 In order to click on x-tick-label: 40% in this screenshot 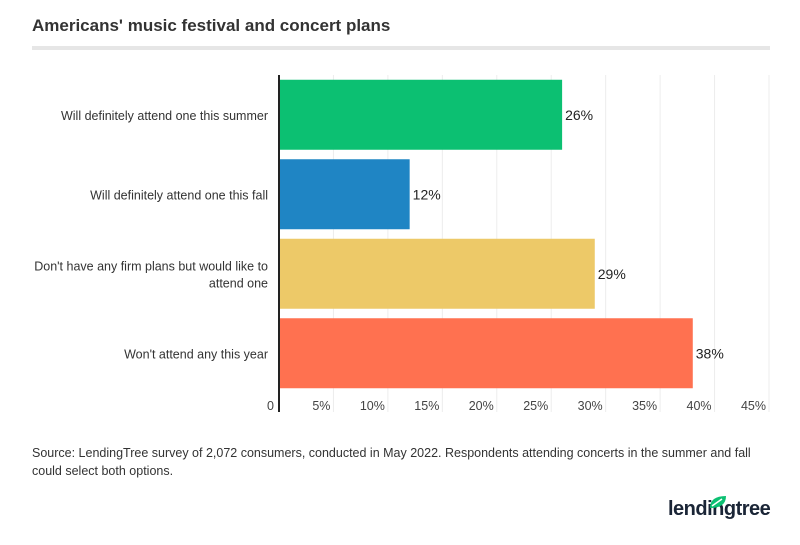, I will do `click(699, 406)`.